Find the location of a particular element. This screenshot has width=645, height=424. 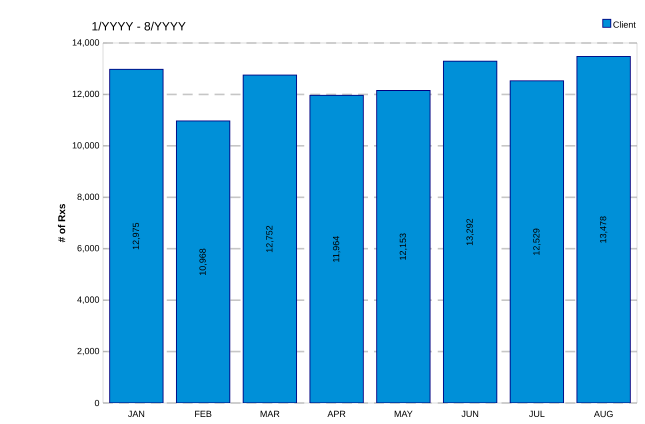

data-label: 13,292 is located at coordinates (470, 232).